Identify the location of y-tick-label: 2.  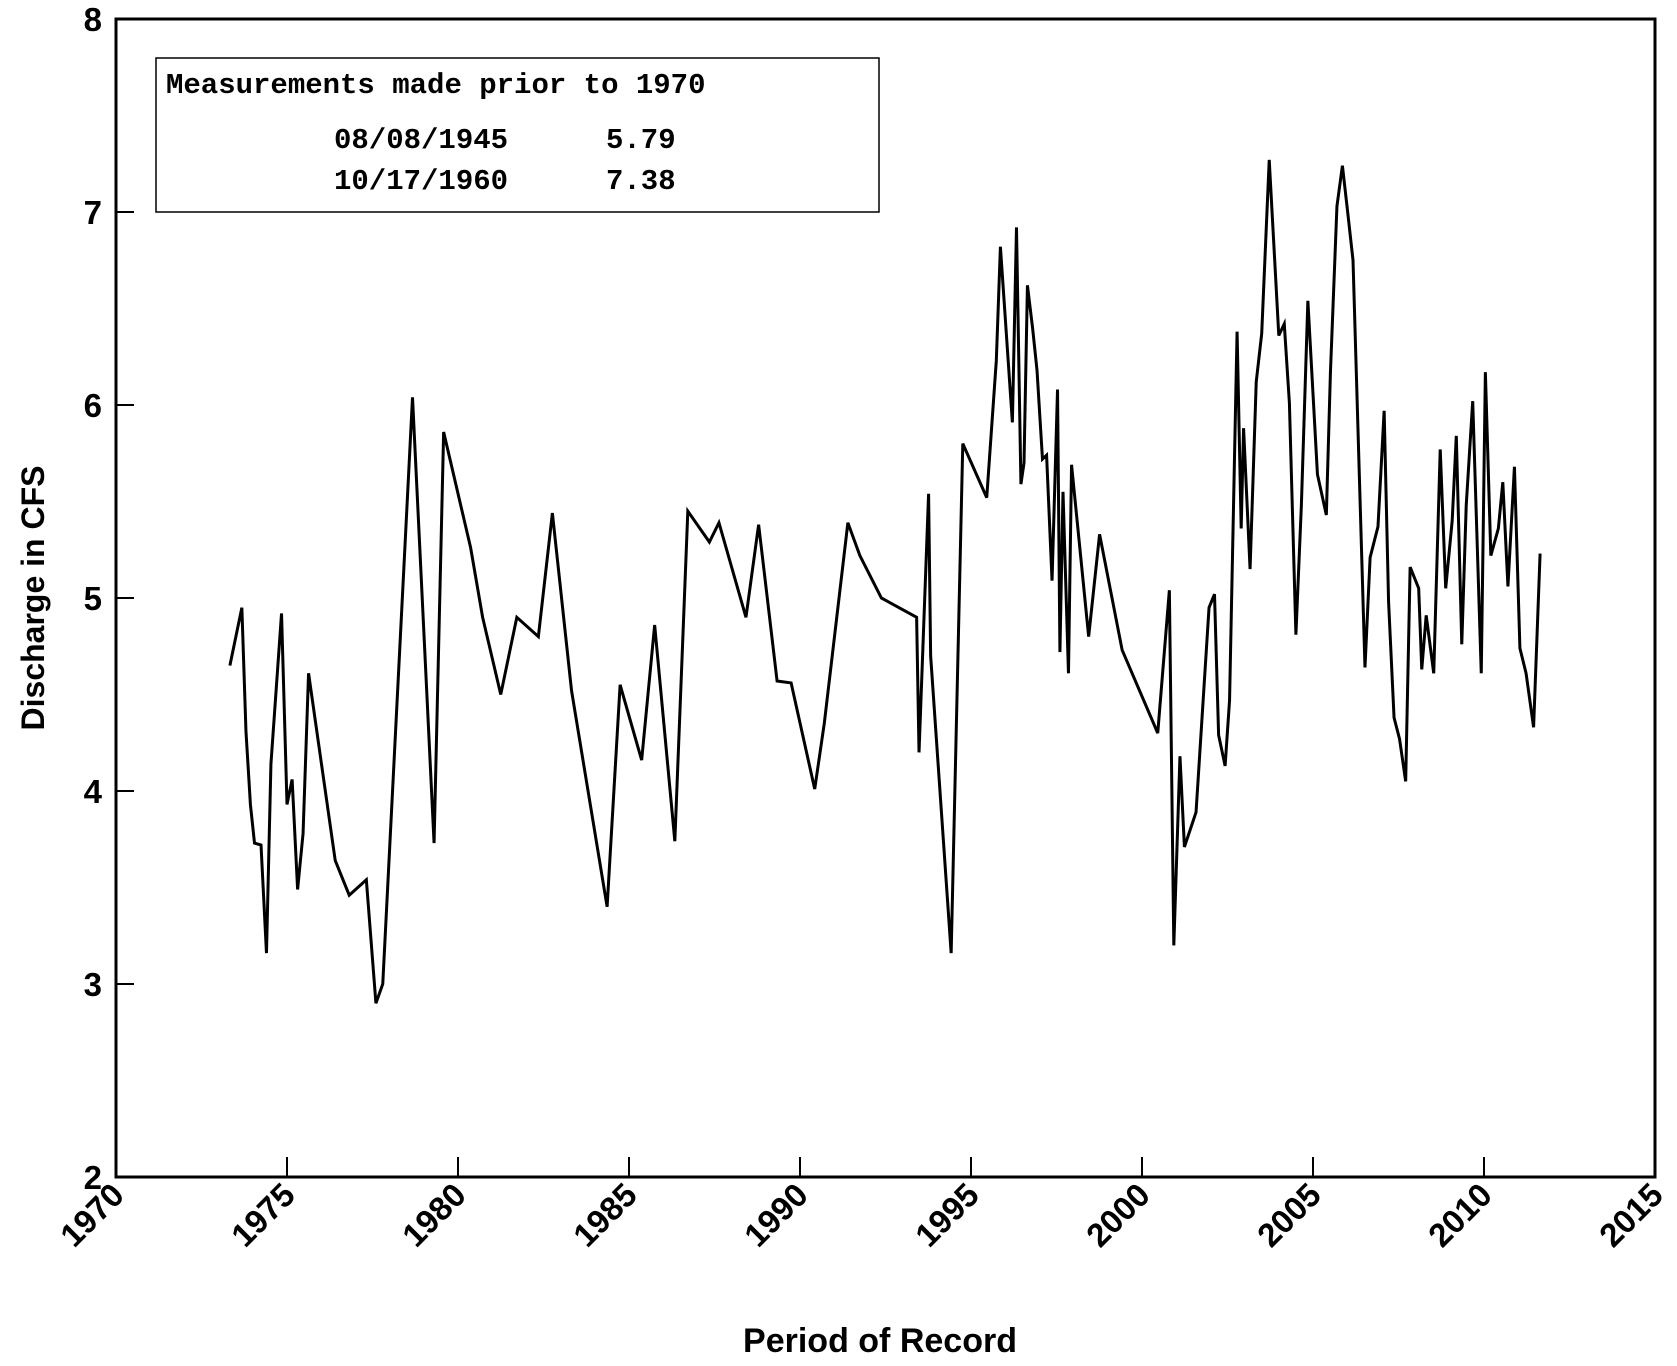
(93, 1177).